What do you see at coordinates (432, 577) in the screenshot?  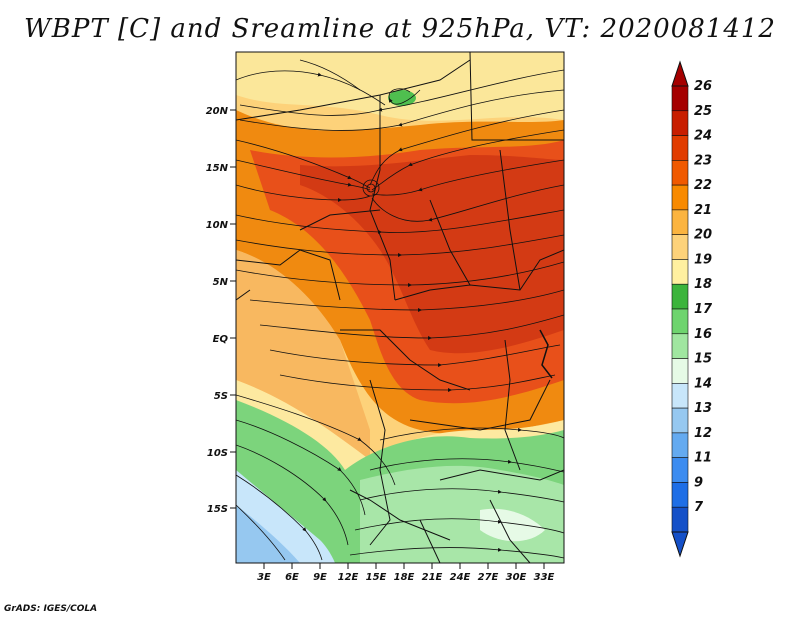 I see `lon-label: 21E` at bounding box center [432, 577].